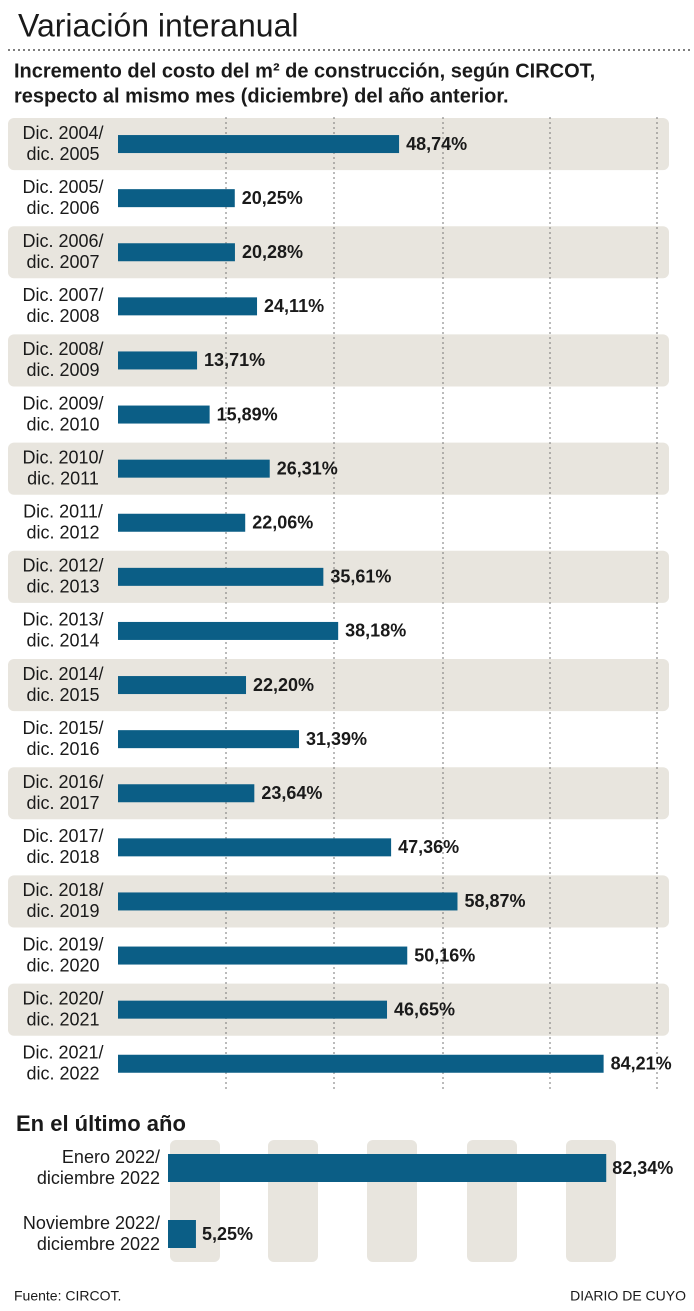 The height and width of the screenshot is (1311, 694). What do you see at coordinates (62, 890) in the screenshot?
I see `category-label: Dic. 2018/` at bounding box center [62, 890].